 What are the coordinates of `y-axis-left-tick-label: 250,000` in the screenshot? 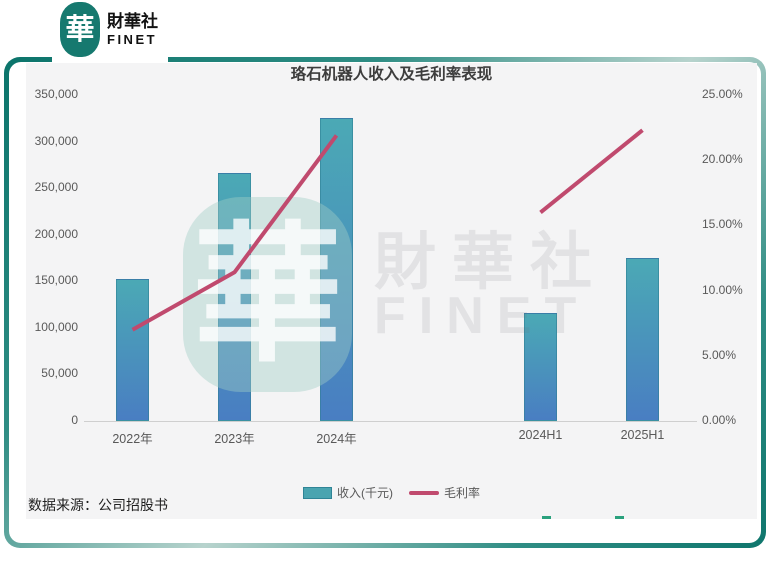 It's located at (56, 187).